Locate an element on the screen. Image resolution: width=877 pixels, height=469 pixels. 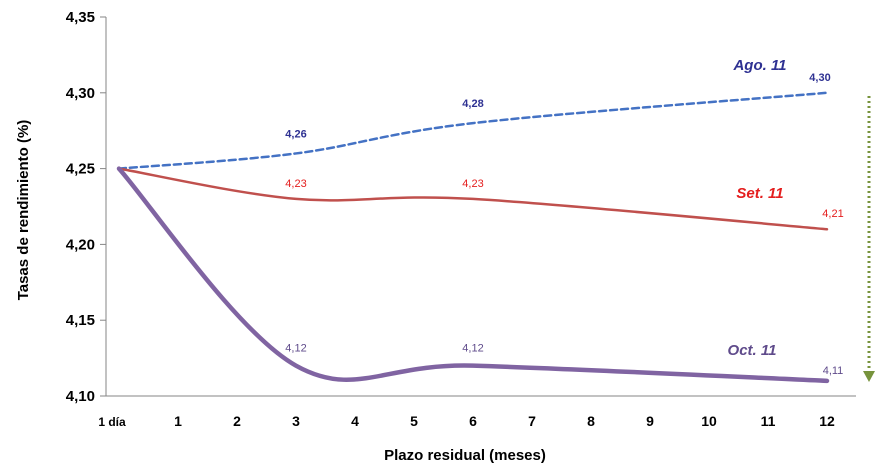
y-tick-label: 4,20 is located at coordinates (80, 244).